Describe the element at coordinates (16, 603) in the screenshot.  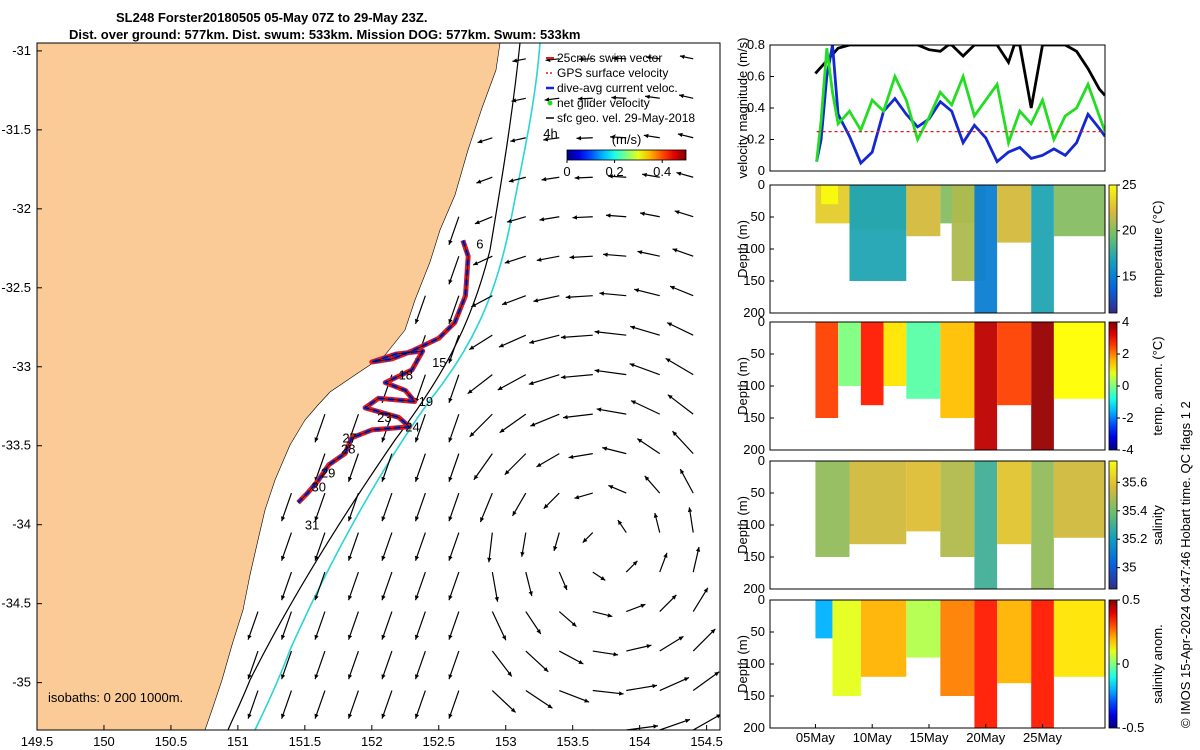
I see `map-y-tick-label: -34.5` at that location.